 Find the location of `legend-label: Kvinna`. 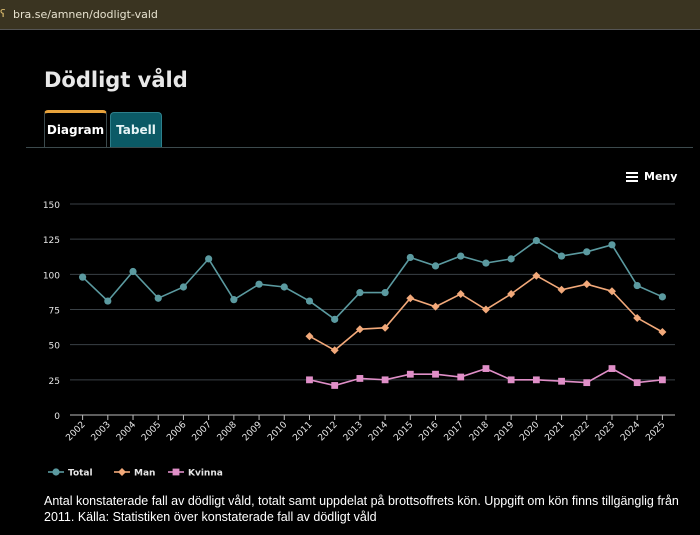

legend-label: Kvinna is located at coordinates (205, 474).